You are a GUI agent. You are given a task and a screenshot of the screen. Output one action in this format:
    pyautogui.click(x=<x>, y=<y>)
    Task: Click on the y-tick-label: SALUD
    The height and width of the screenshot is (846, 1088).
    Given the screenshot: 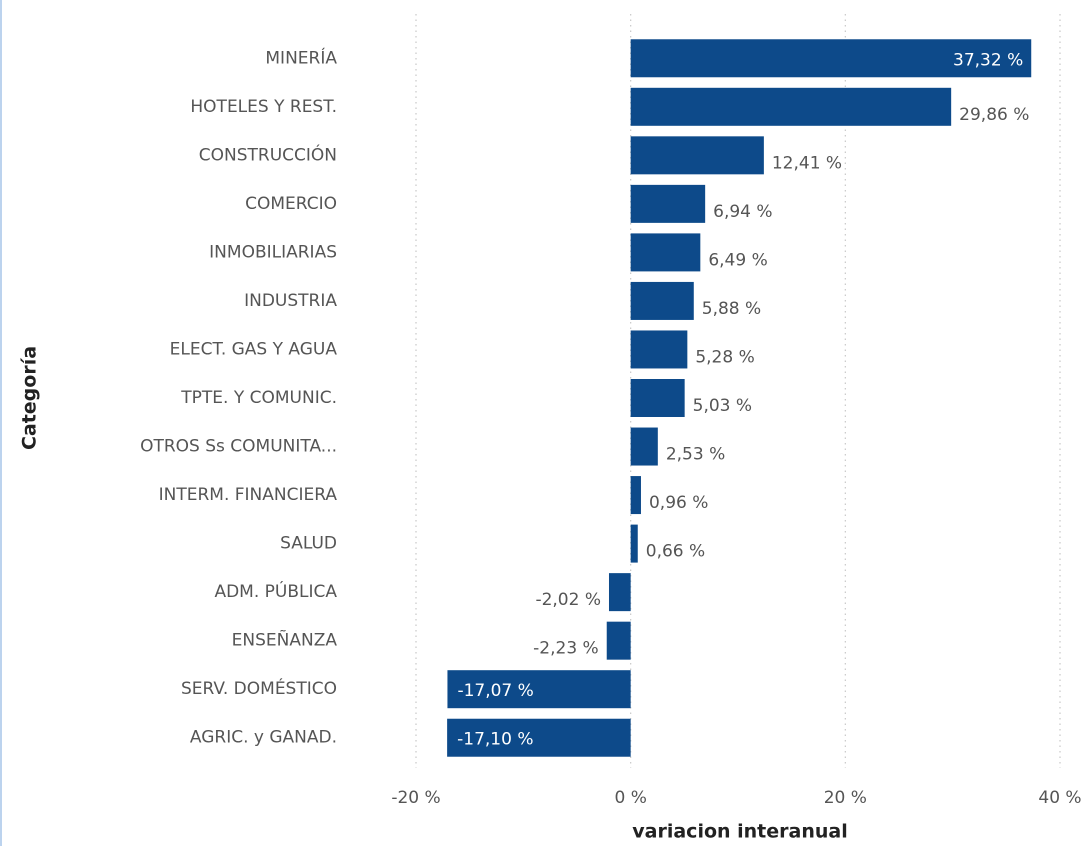 What is the action you would take?
    pyautogui.click(x=308, y=544)
    